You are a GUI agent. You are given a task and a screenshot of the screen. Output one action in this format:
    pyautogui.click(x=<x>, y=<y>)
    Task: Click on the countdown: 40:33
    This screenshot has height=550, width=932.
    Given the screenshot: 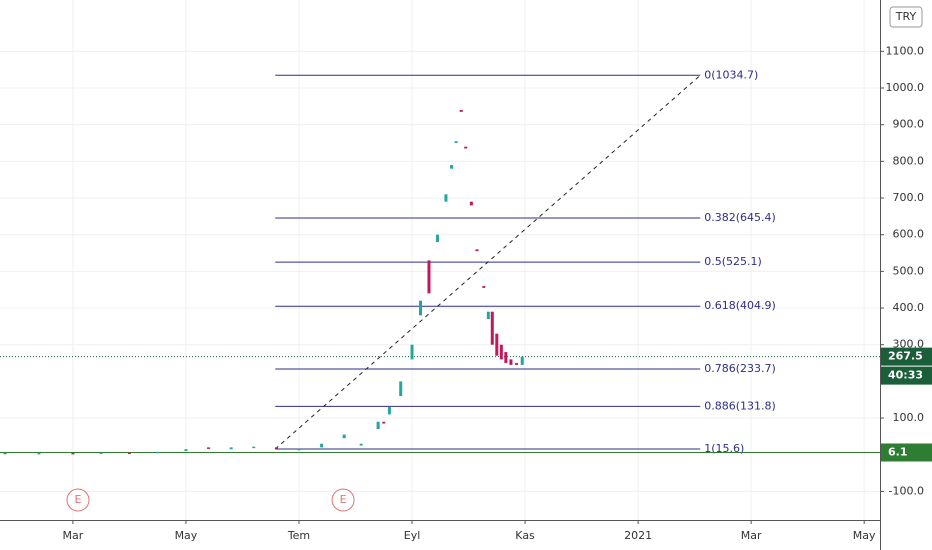 What is the action you would take?
    pyautogui.click(x=905, y=375)
    